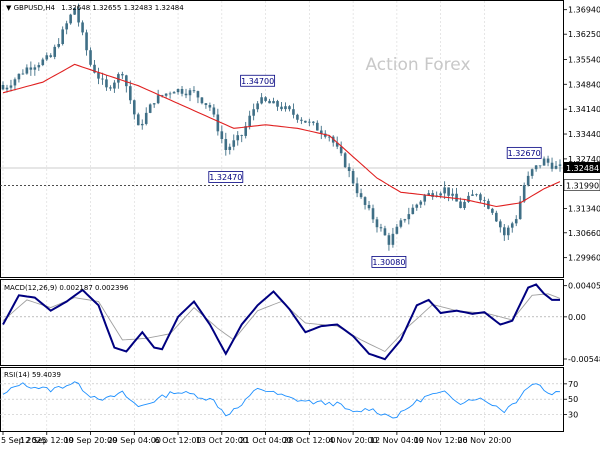 The height and width of the screenshot is (450, 600). I want to click on y-tick-label: 1.34840, so click(584, 84).